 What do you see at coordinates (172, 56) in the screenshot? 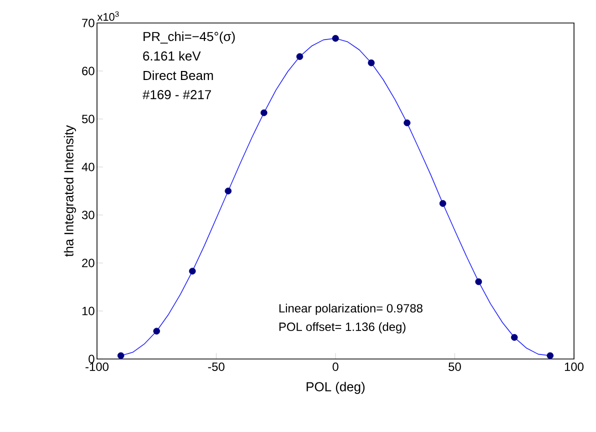
I see `annotation: 6.161 keV` at bounding box center [172, 56].